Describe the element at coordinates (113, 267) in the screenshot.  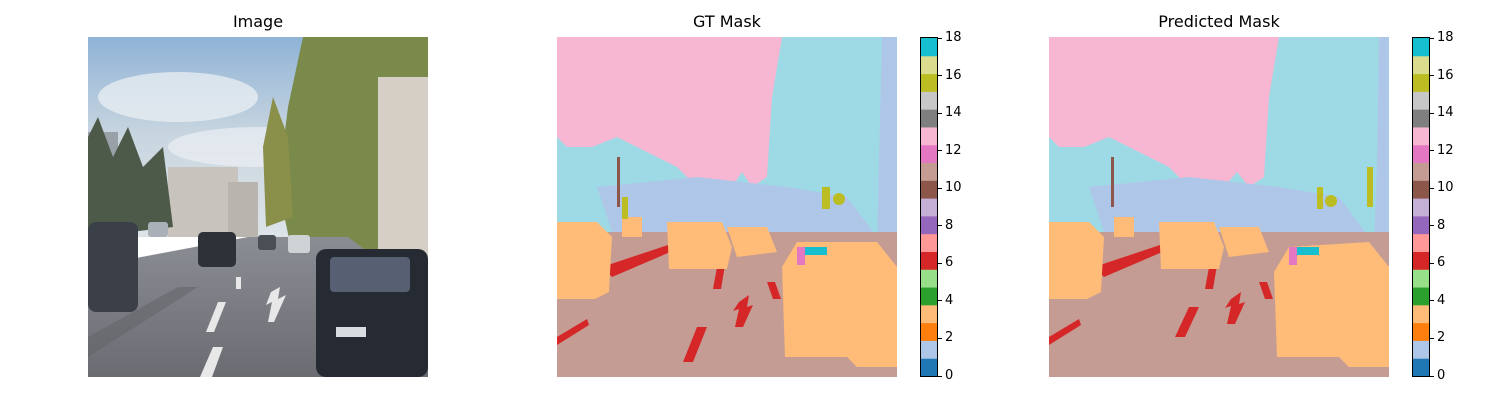
I see `car-left` at that location.